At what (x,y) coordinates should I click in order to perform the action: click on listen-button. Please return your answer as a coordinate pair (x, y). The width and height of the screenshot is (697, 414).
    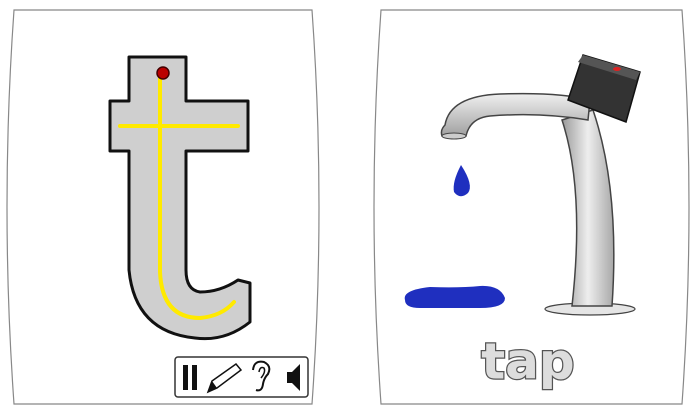
    Looking at the image, I should click on (261, 376).